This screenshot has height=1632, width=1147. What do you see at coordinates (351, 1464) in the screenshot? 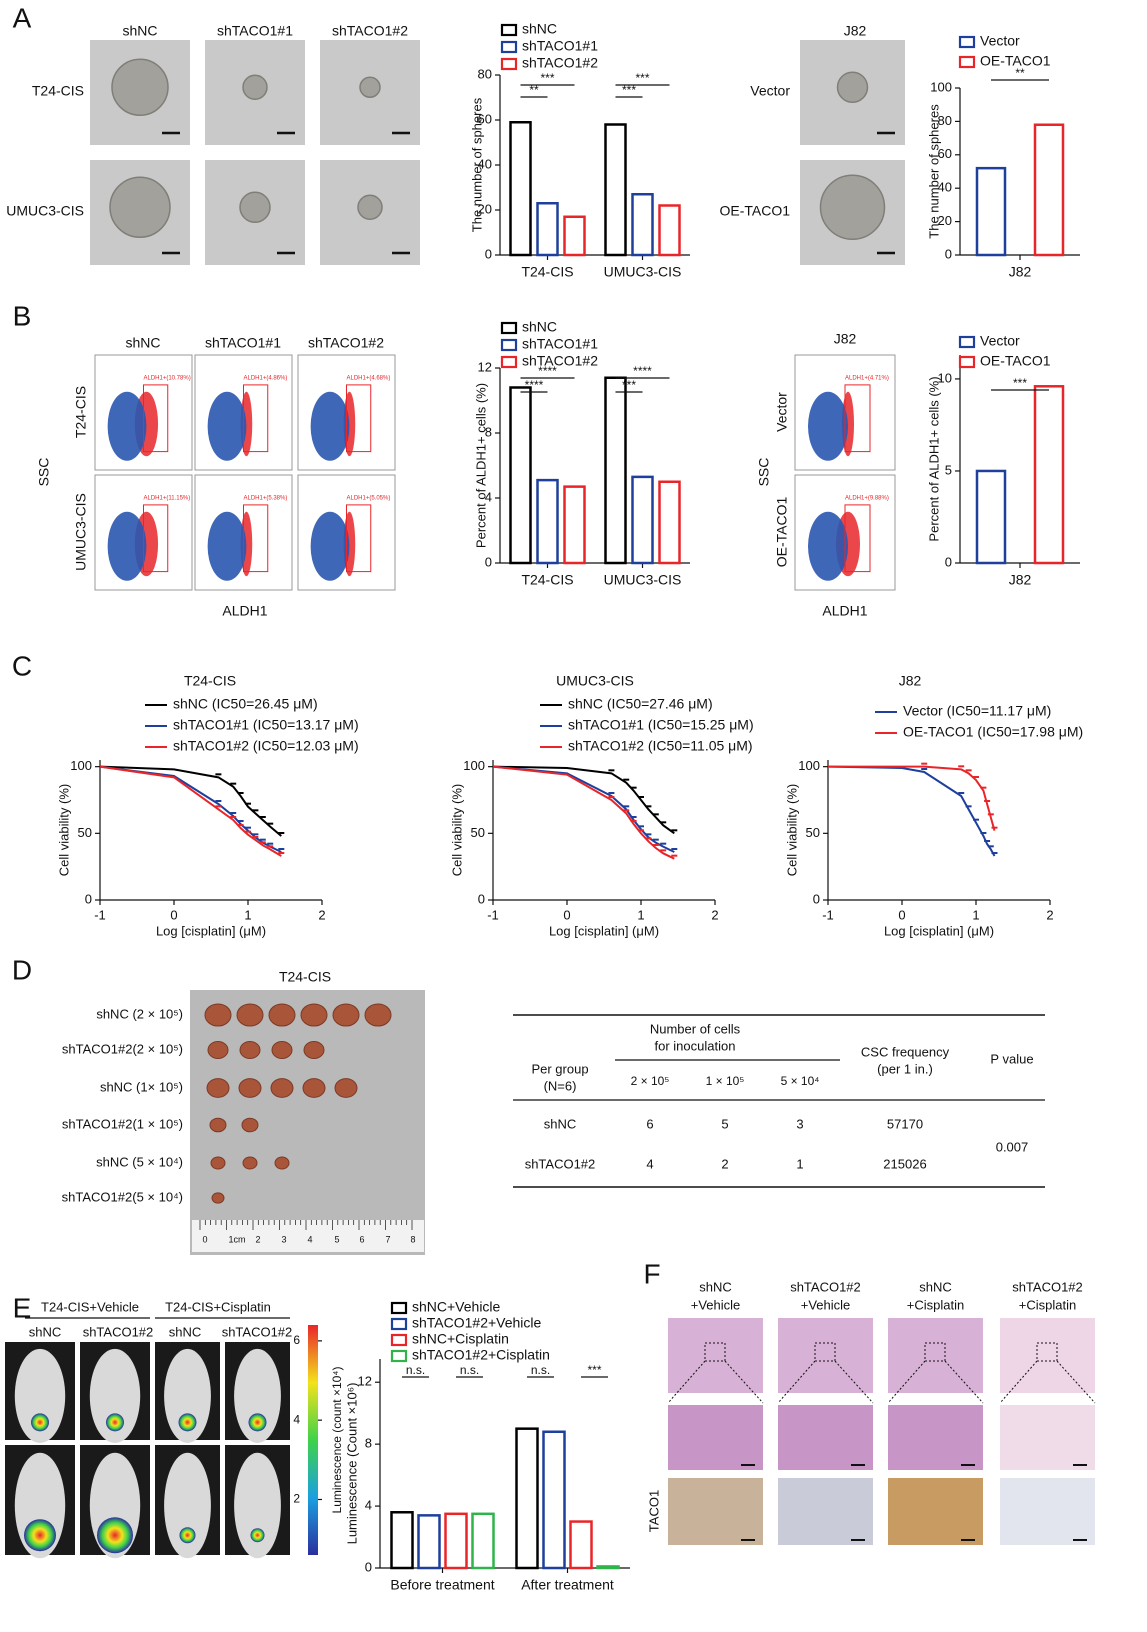
I see `y-axis-label: Luminescence (Count ×10⁶)` at bounding box center [351, 1464].